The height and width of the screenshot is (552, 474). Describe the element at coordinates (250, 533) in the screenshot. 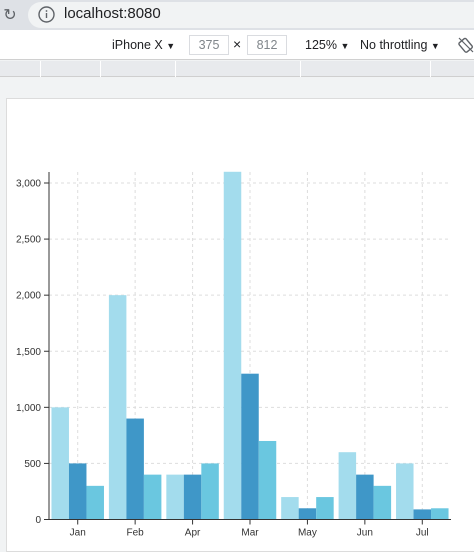

I see `x-tick-label: Mar` at that location.